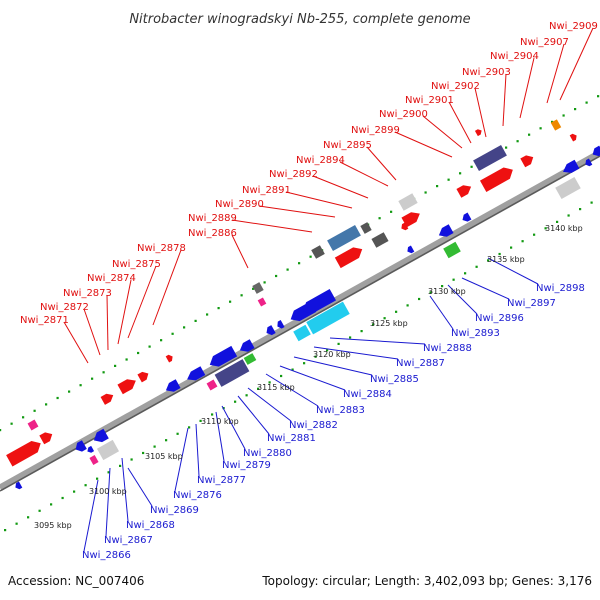 The image size is (600, 600). What do you see at coordinates (53, 525) in the screenshot?
I see `tick-label: 3095 kbp` at bounding box center [53, 525].